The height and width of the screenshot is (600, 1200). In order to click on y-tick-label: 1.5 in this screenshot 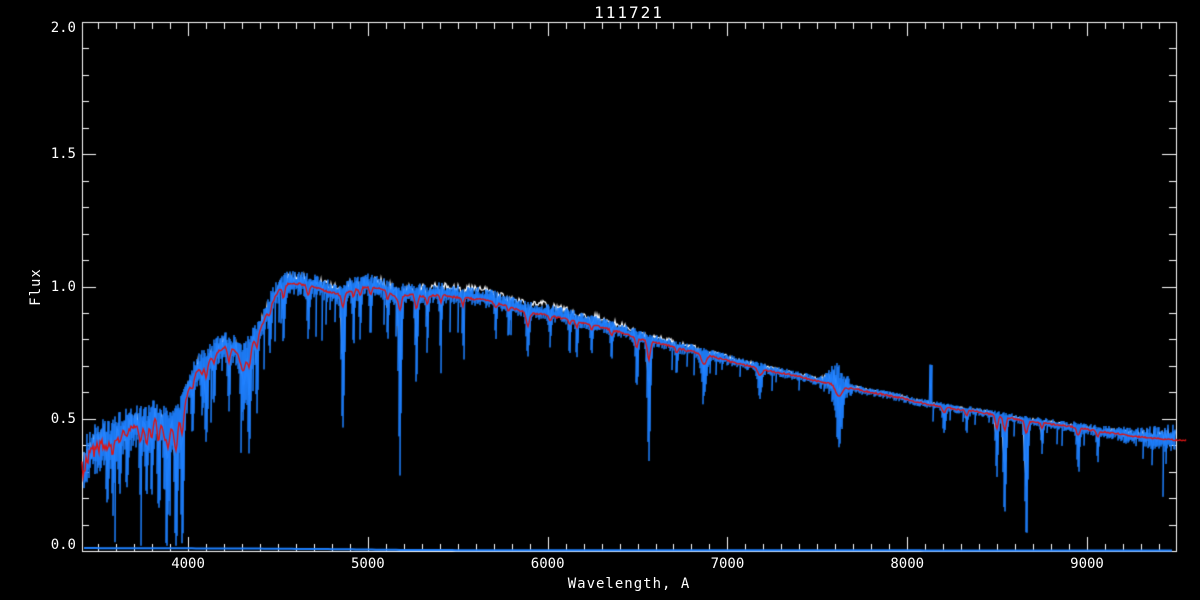, I will do `click(63, 154)`.